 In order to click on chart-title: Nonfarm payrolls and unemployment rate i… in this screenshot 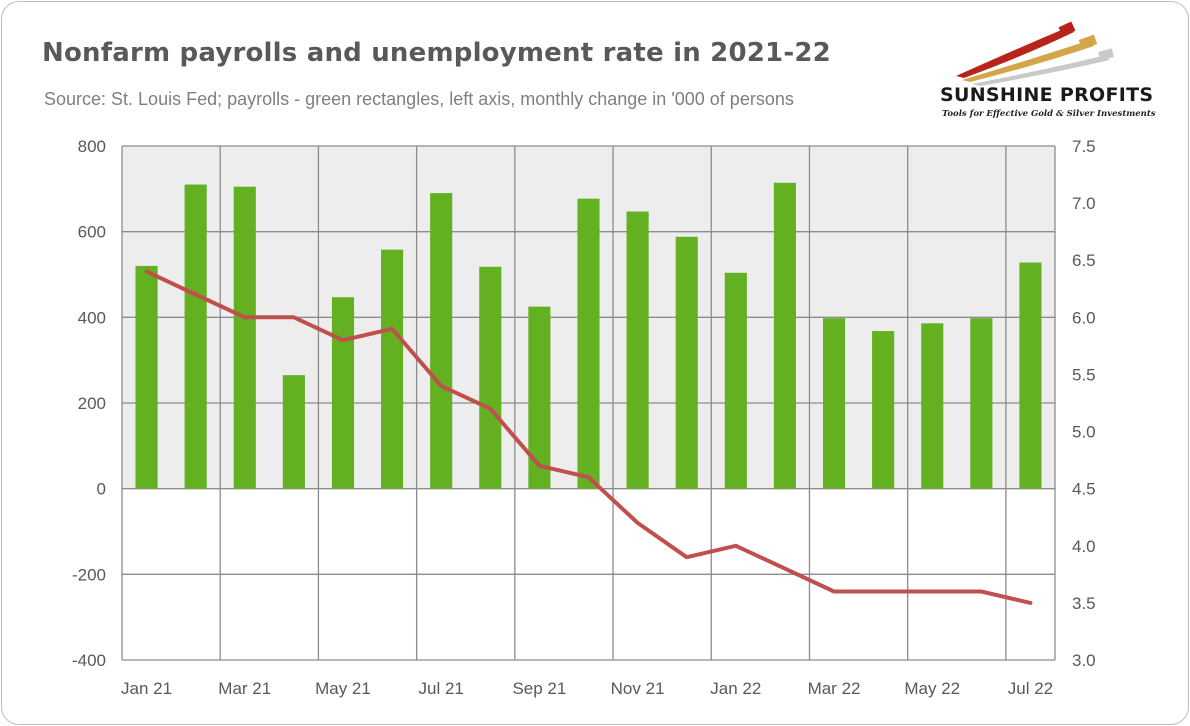, I will do `click(436, 53)`.